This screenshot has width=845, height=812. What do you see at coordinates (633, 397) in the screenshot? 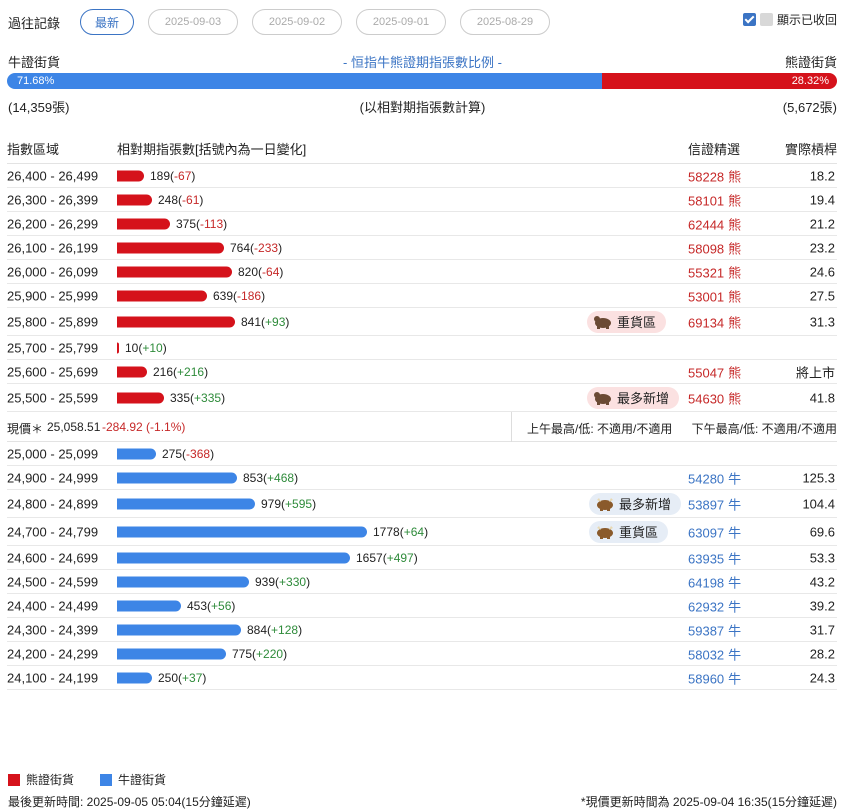
I see `bear-tag: 最多新增` at bounding box center [633, 397].